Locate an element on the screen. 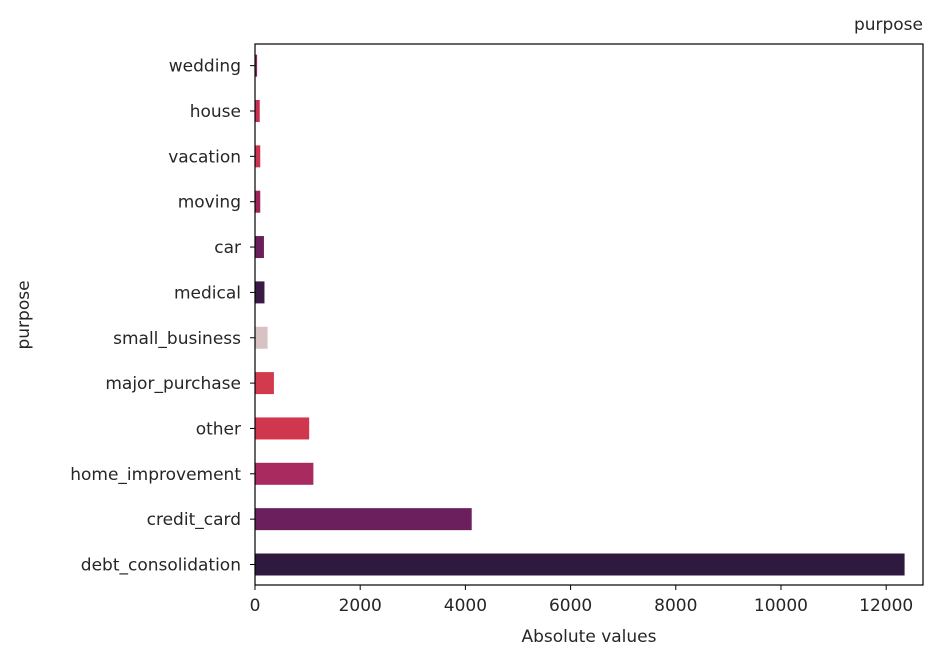 This screenshot has height=656, width=934. y-tick-label: major_purchase is located at coordinates (173, 384).